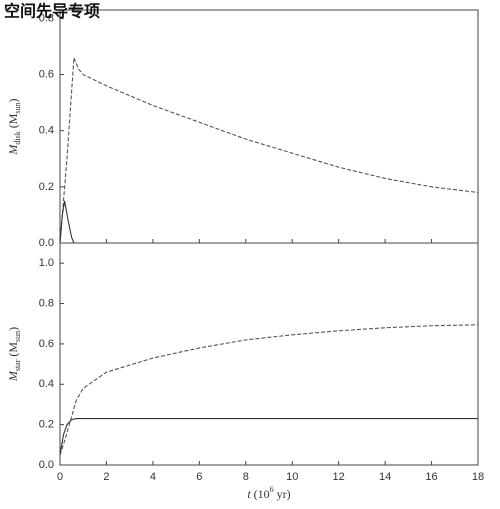 Image resolution: width=500 pixels, height=509 pixels. I want to click on x-tick-label: 14, so click(385, 477).